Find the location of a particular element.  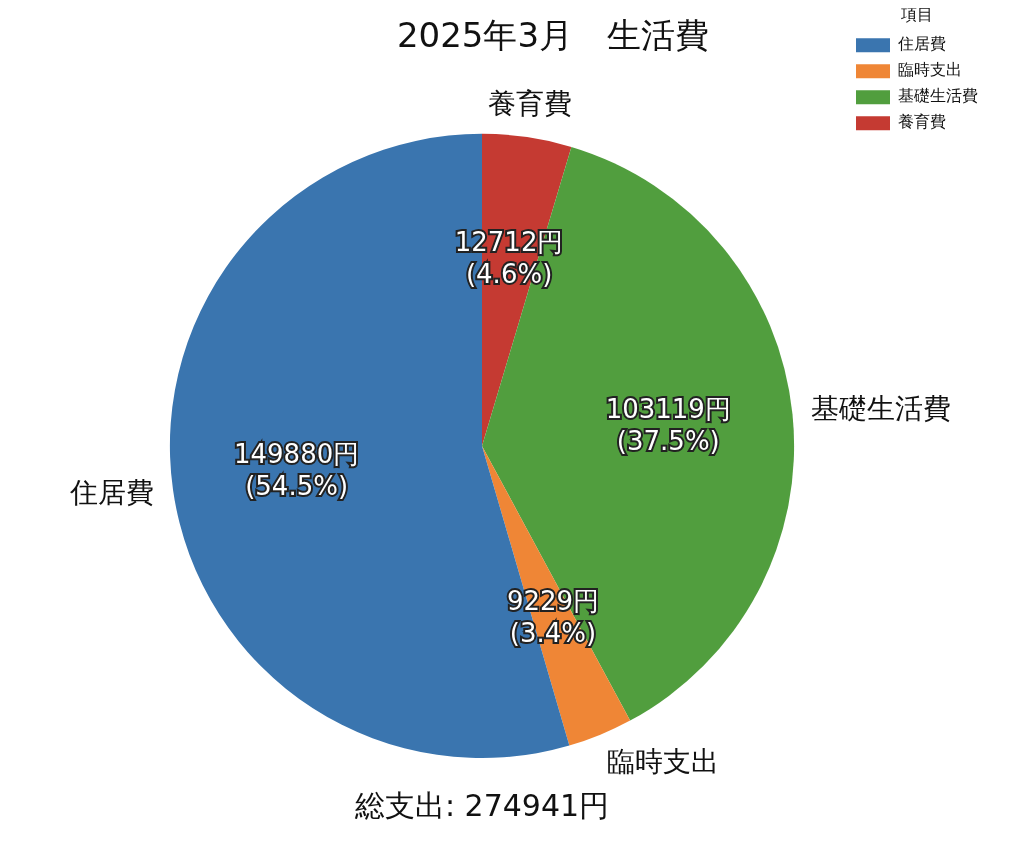

legend-title: 項目 is located at coordinates (916, 15).